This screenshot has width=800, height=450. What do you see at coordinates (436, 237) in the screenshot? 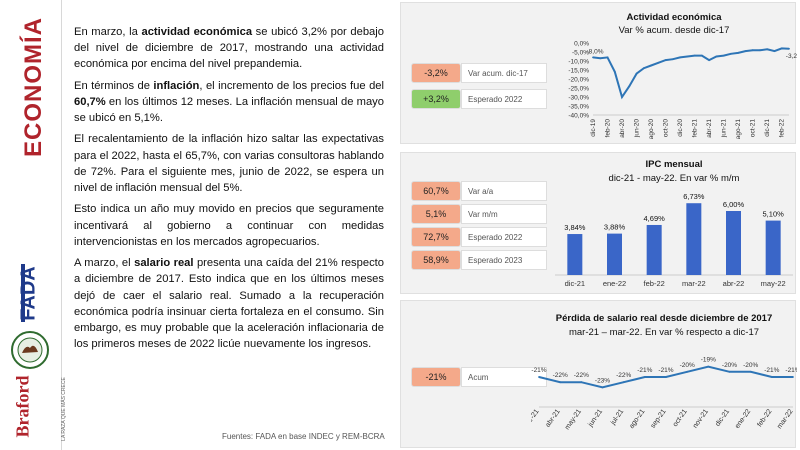
I see `pill-value: 72,7%` at bounding box center [436, 237].